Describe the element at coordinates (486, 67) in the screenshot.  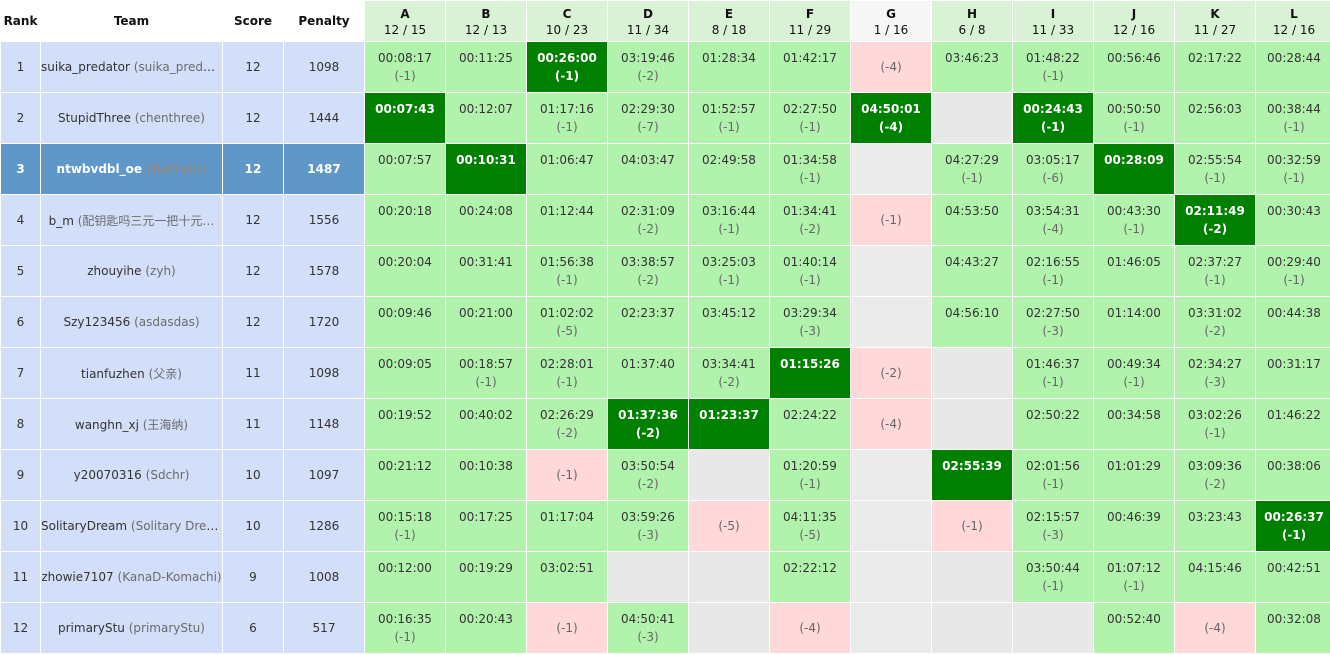
I see `problem-cell-b: 00:11:25` at that location.